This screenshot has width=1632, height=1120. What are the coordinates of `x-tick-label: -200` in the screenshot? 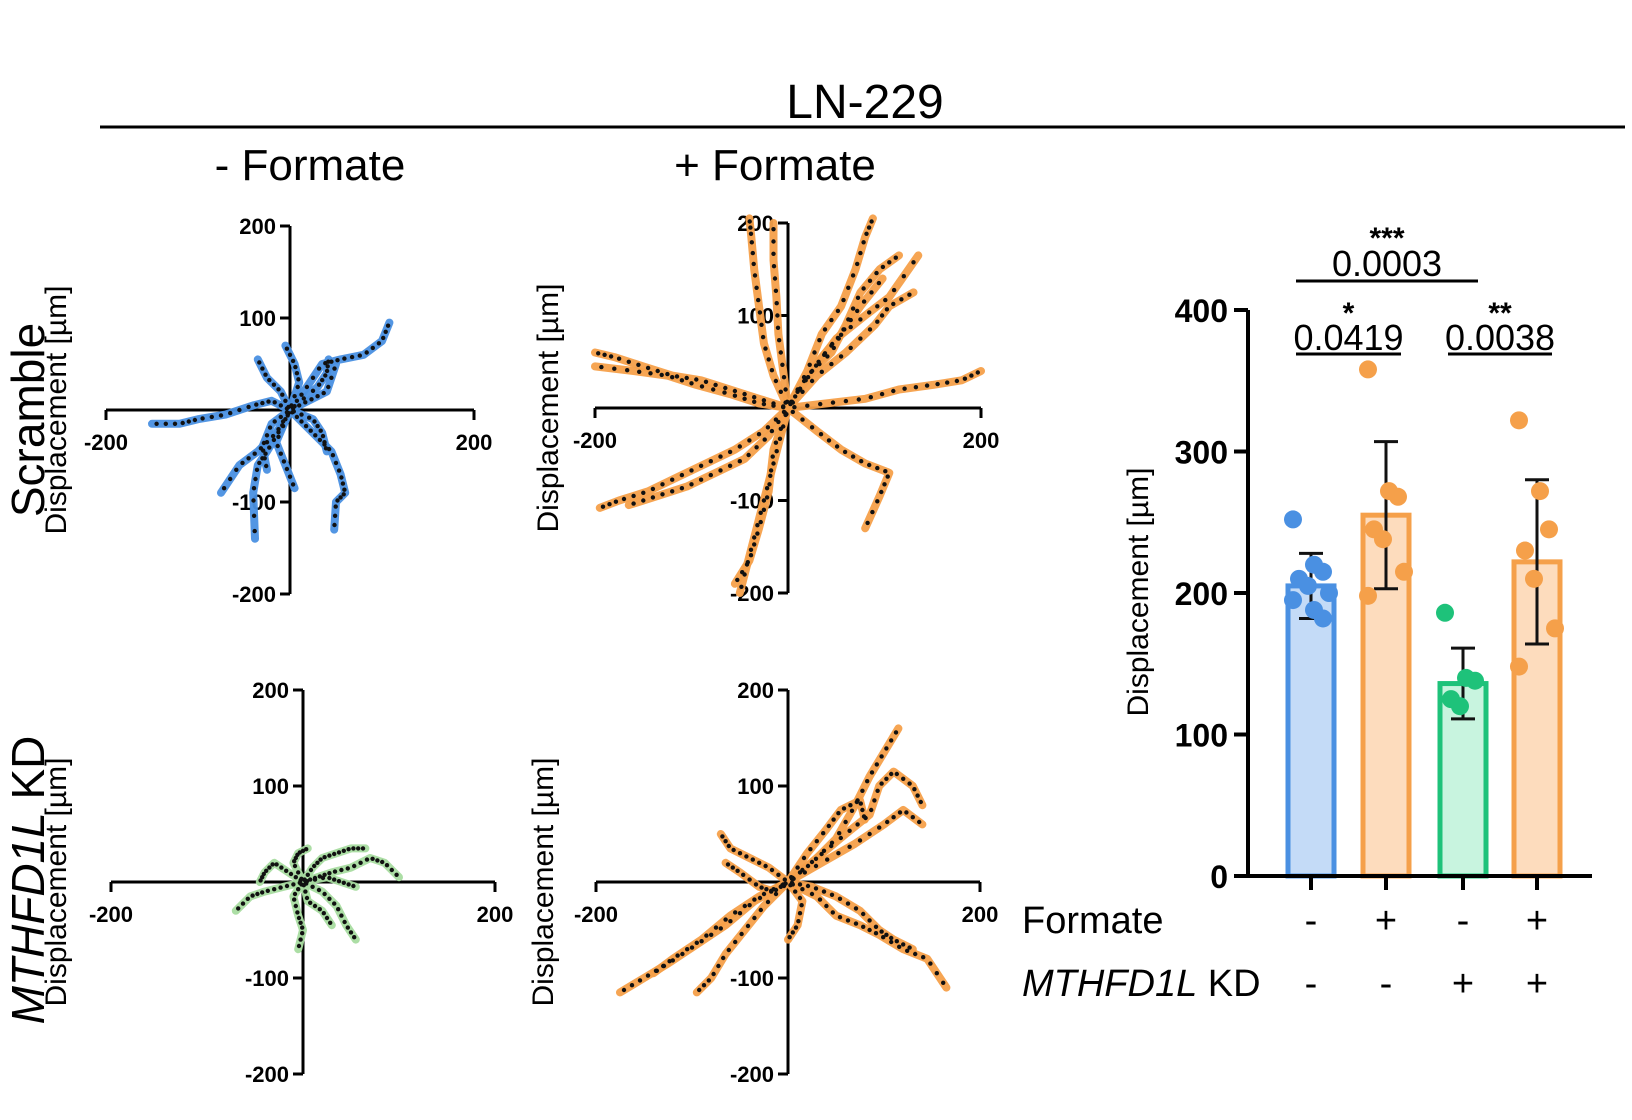 It's located at (106, 442).